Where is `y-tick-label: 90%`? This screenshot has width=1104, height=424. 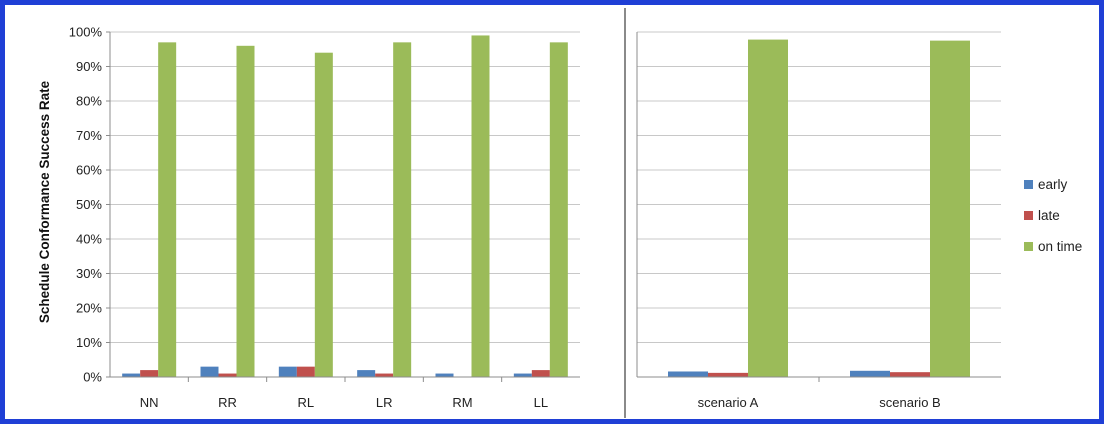
y-tick-label: 90% is located at coordinates (89, 66).